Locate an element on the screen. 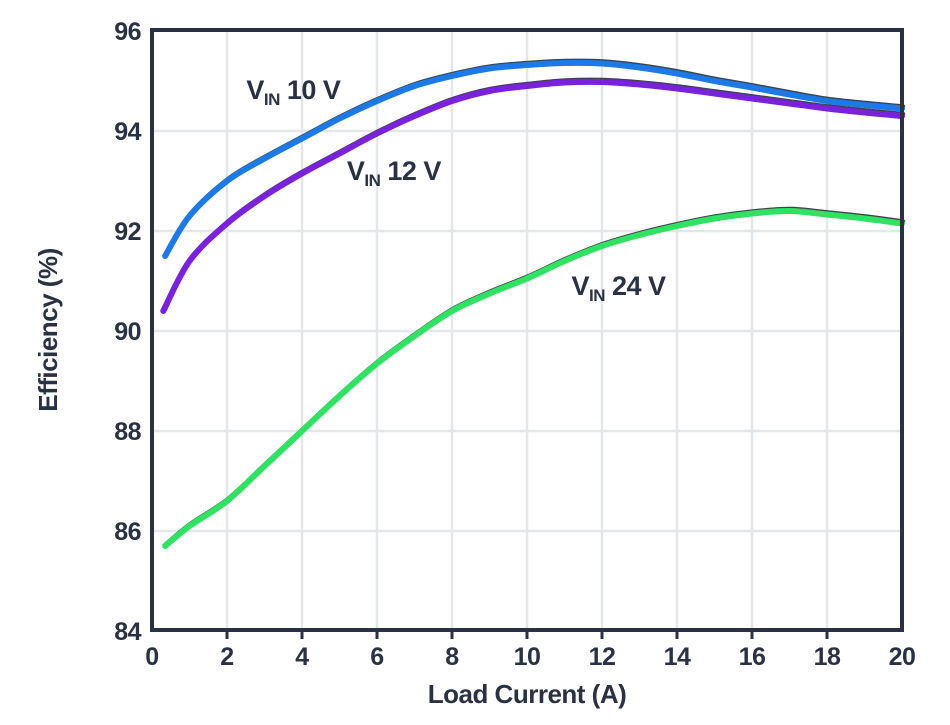 The image size is (950, 725). y-tick-label: 94 is located at coordinates (127, 132).